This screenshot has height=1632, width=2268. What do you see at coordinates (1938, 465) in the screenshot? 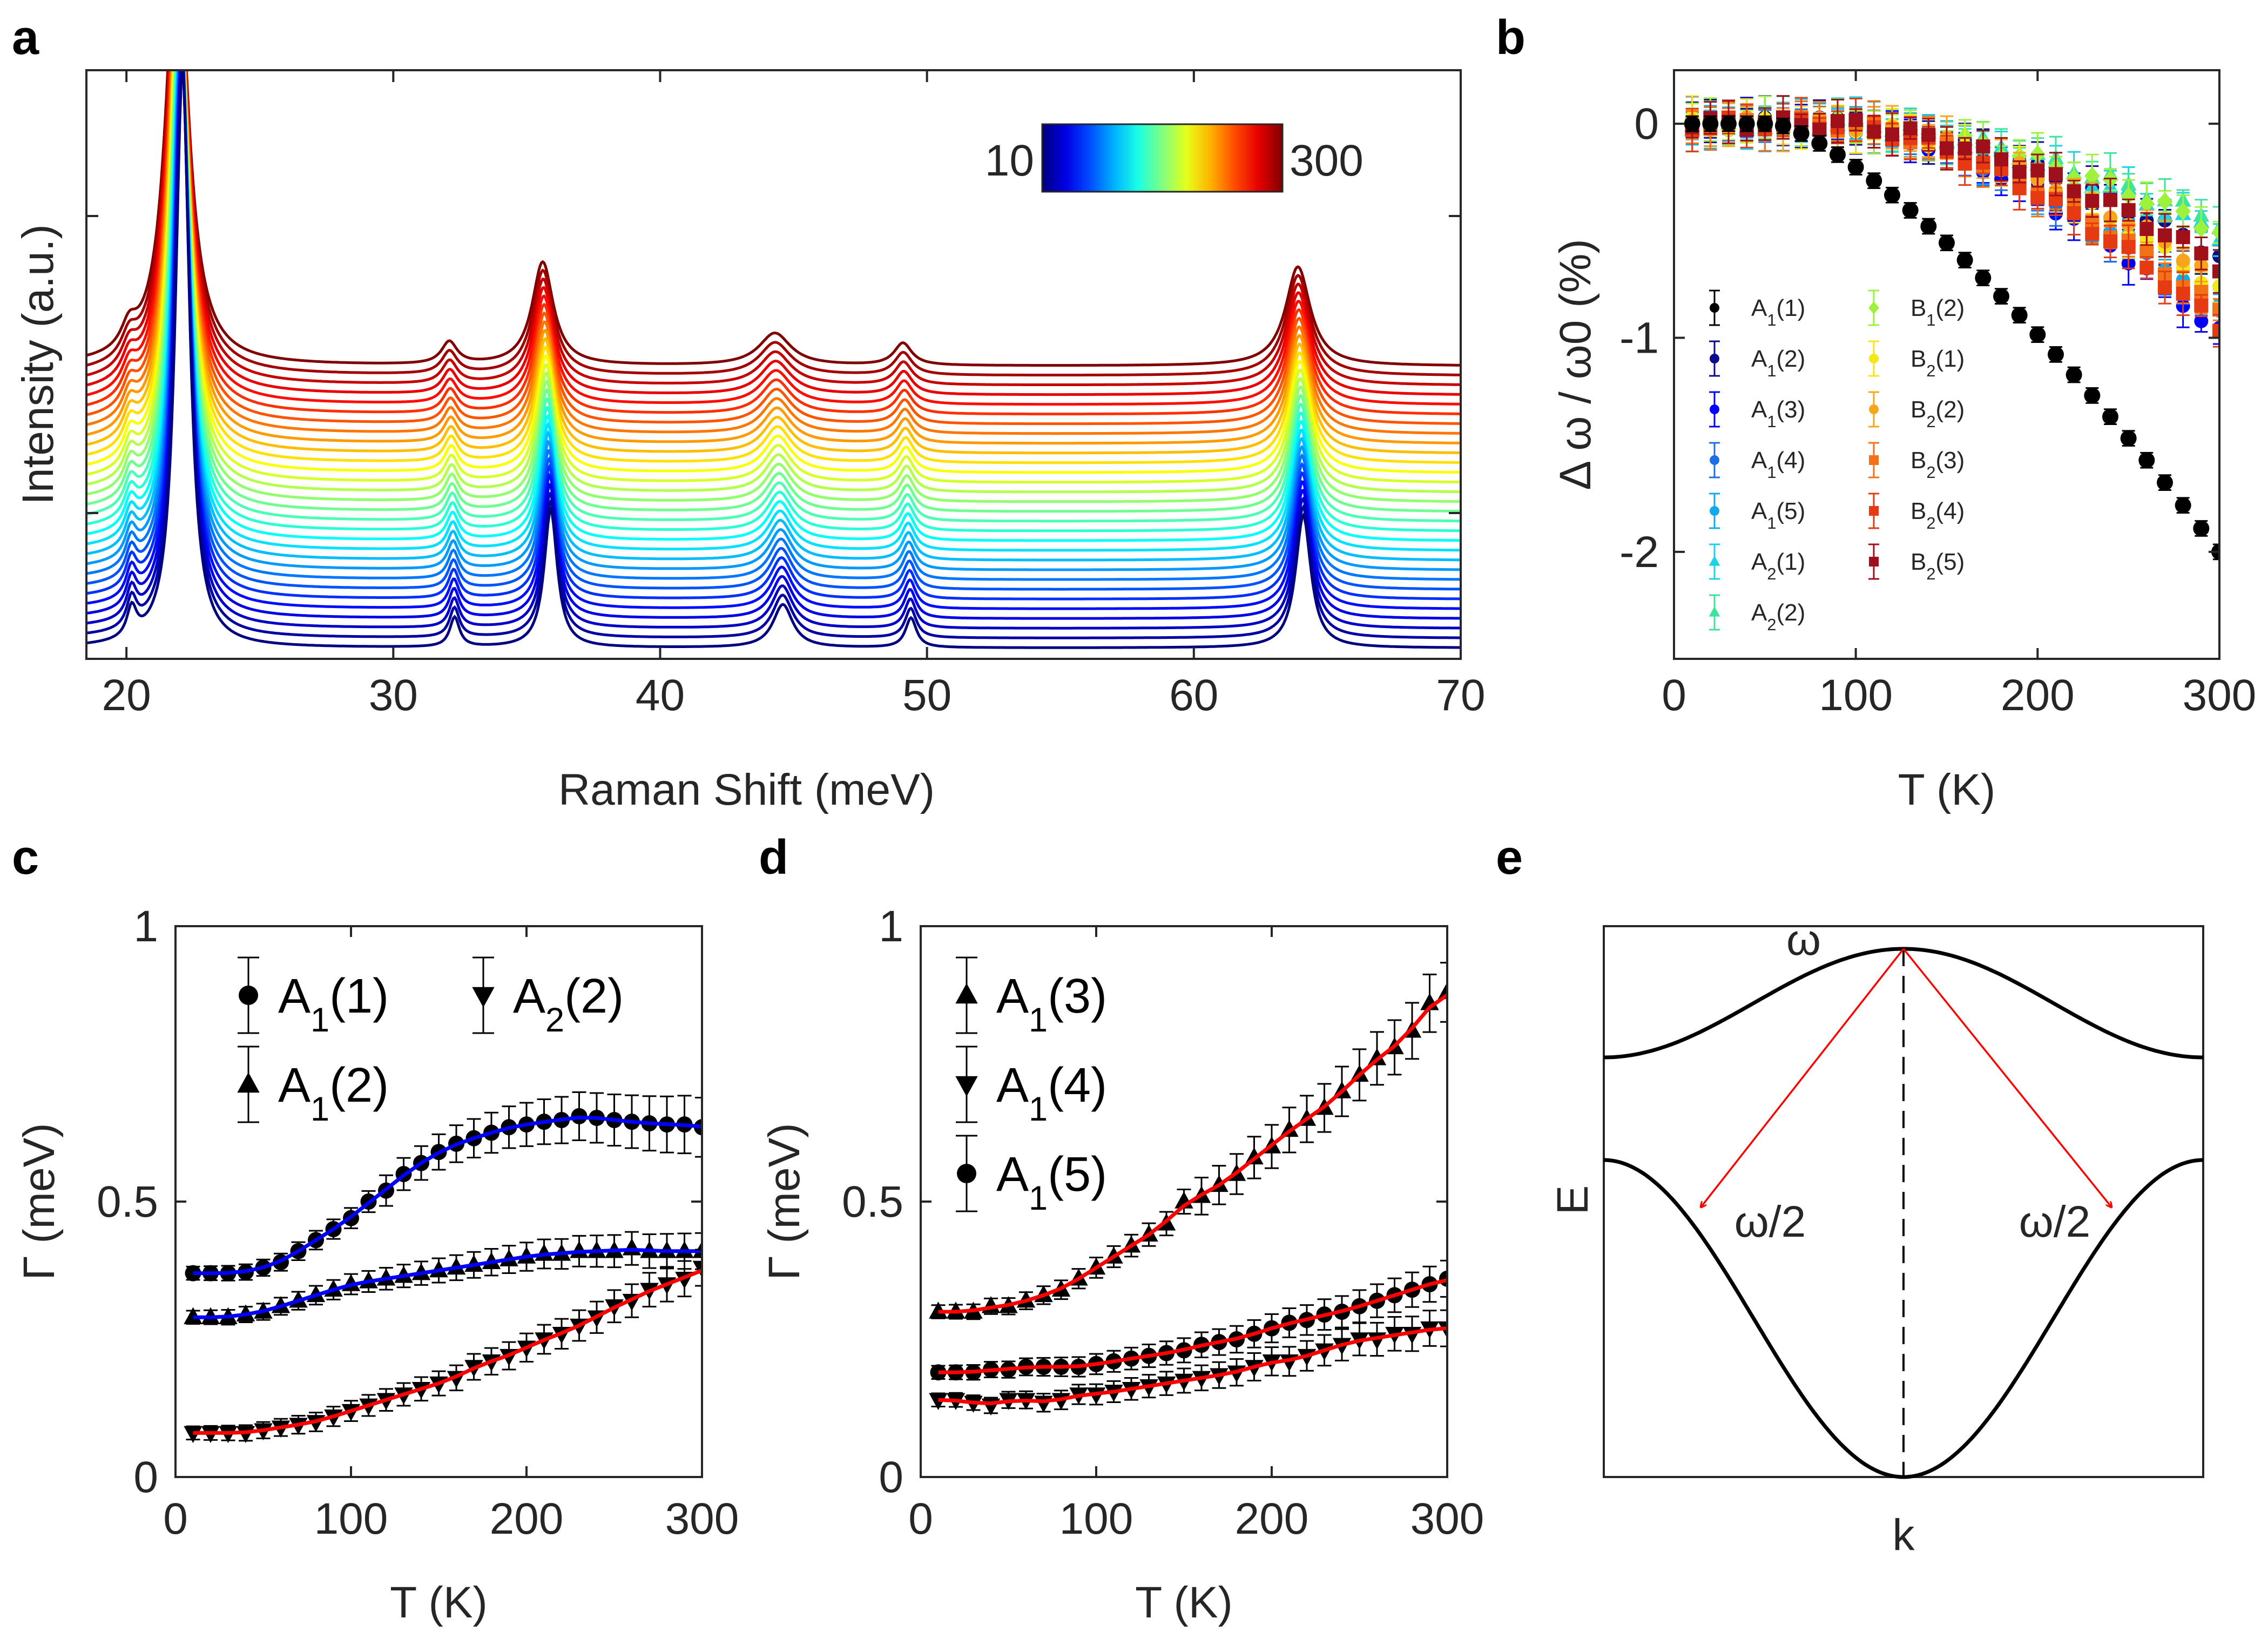
I see `legend-label: B2(3)` at bounding box center [1938, 465].